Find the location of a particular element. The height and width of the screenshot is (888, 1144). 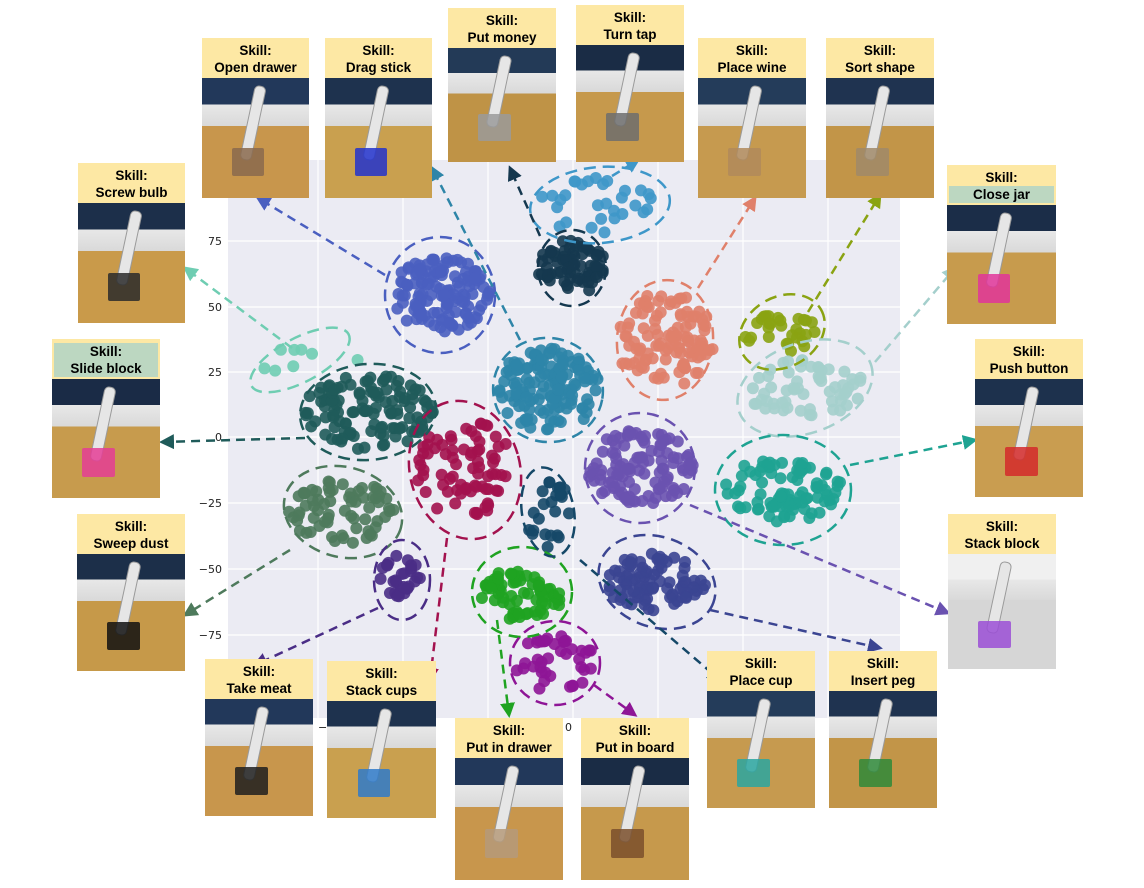

card-open-drawer: Skill: Open drawer is located at coordinates (255, 118).